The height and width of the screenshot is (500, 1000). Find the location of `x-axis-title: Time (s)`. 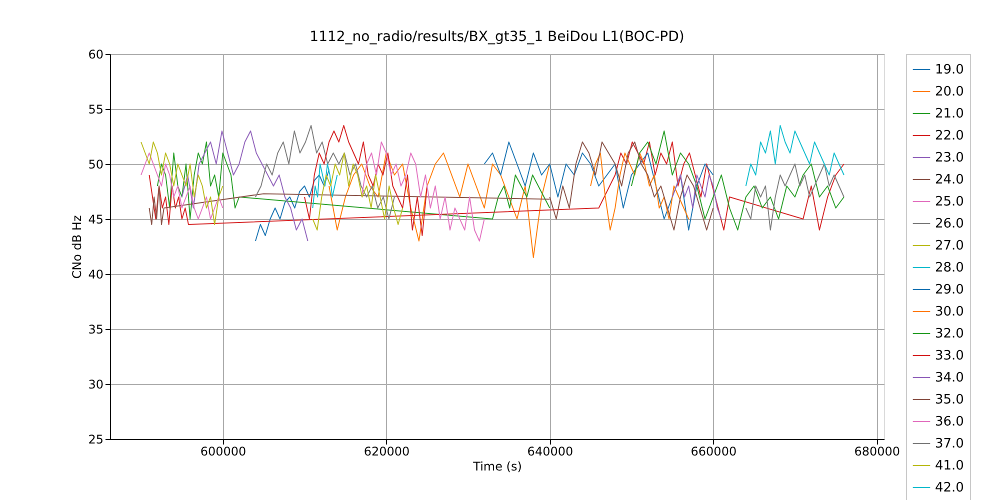

x-axis-title: Time (s) is located at coordinates (497, 467).